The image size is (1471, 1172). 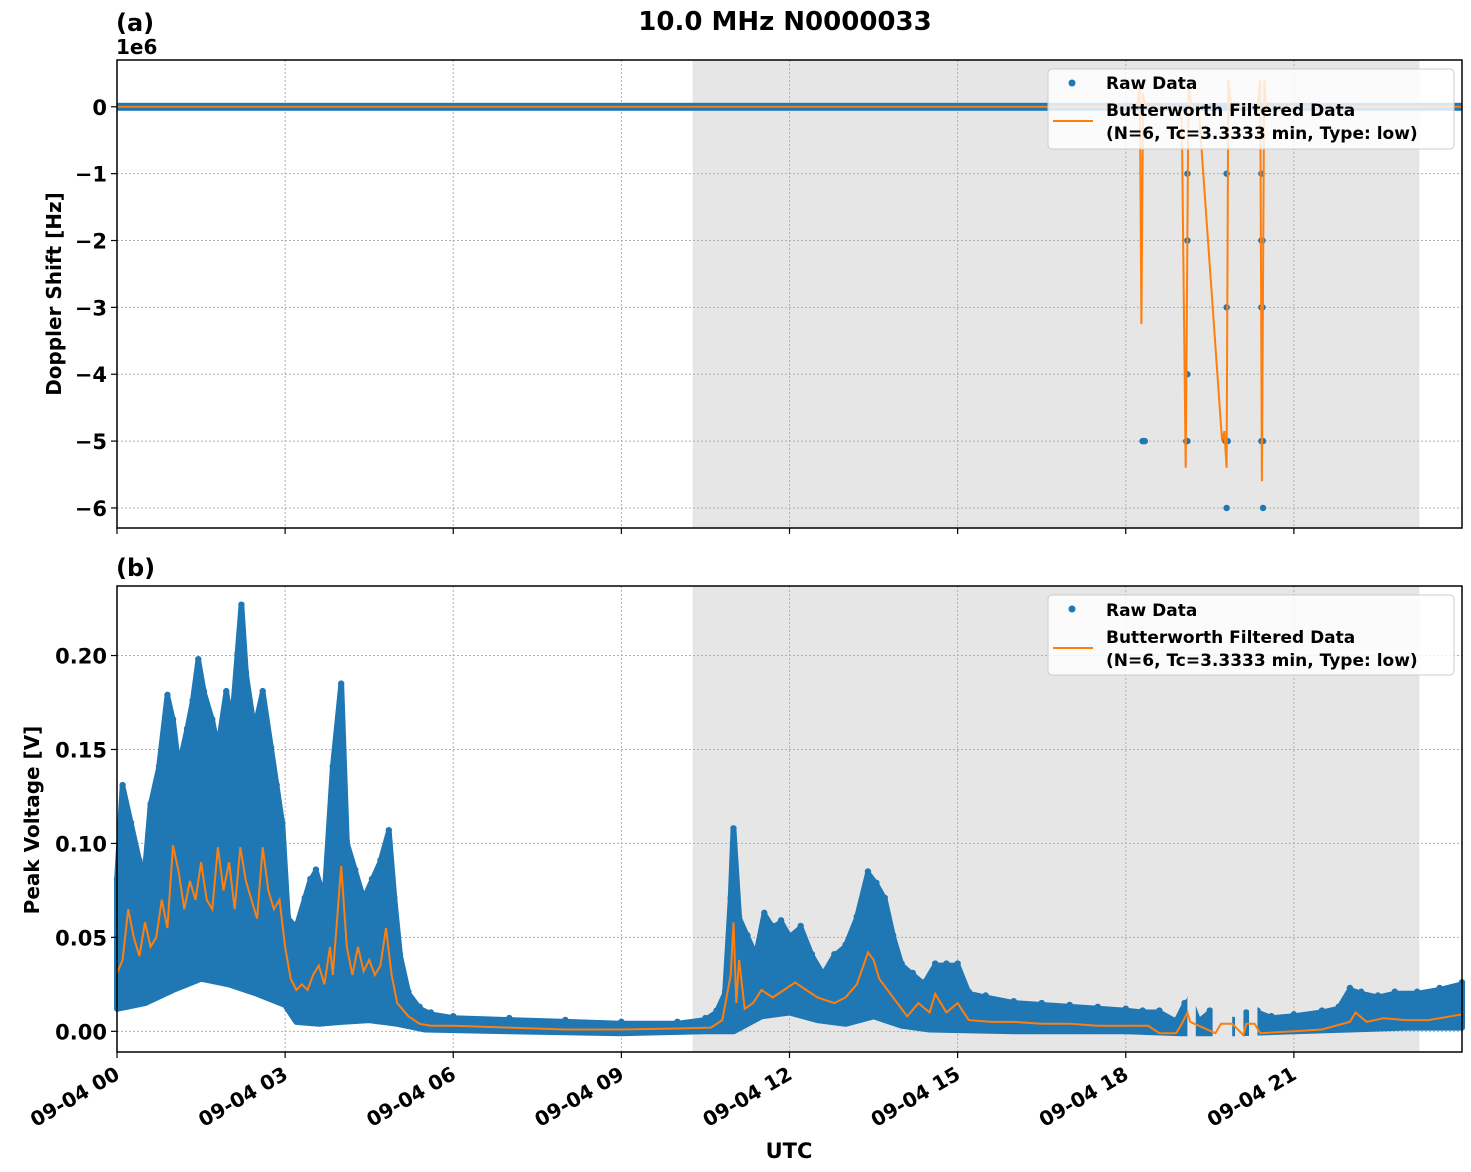 I want to click on y-tick-label: 0.05, so click(x=81, y=938).